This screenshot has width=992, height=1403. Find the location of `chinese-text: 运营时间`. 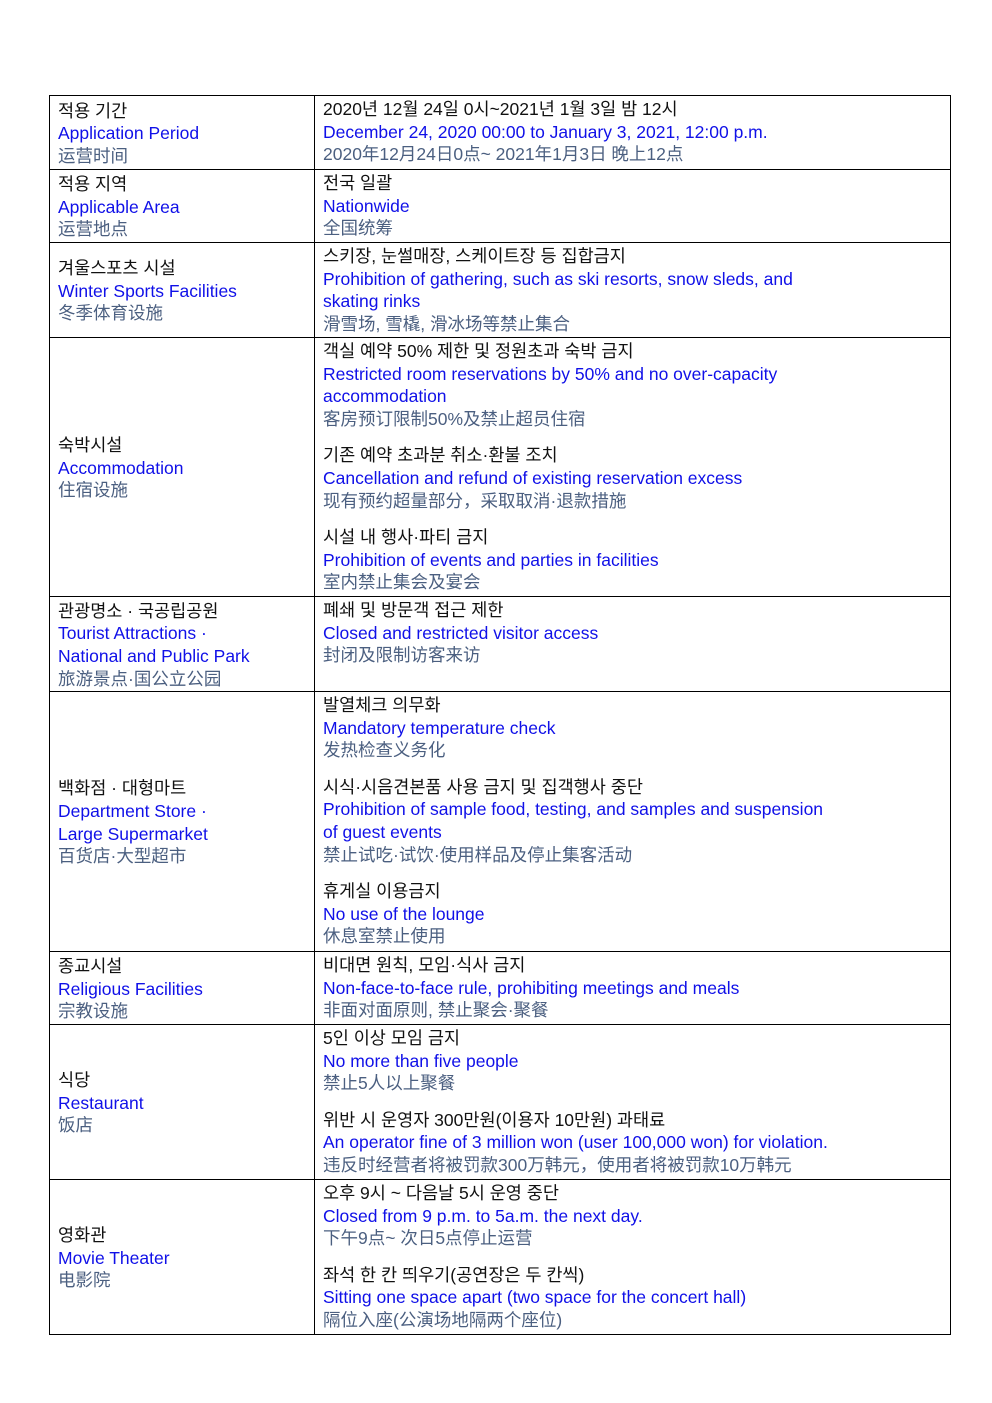

chinese-text: 运营时间 is located at coordinates (93, 155).